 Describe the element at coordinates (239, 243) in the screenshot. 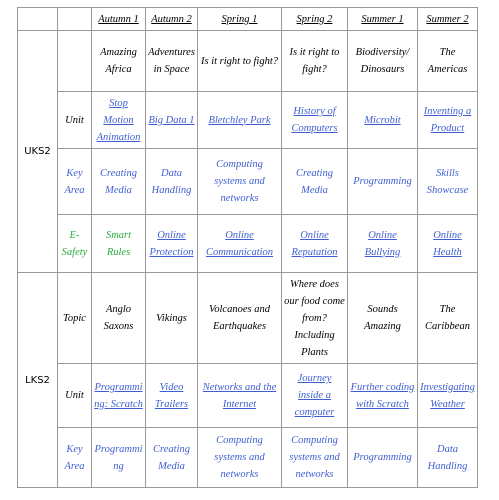

I see `cell: Online Communication` at that location.